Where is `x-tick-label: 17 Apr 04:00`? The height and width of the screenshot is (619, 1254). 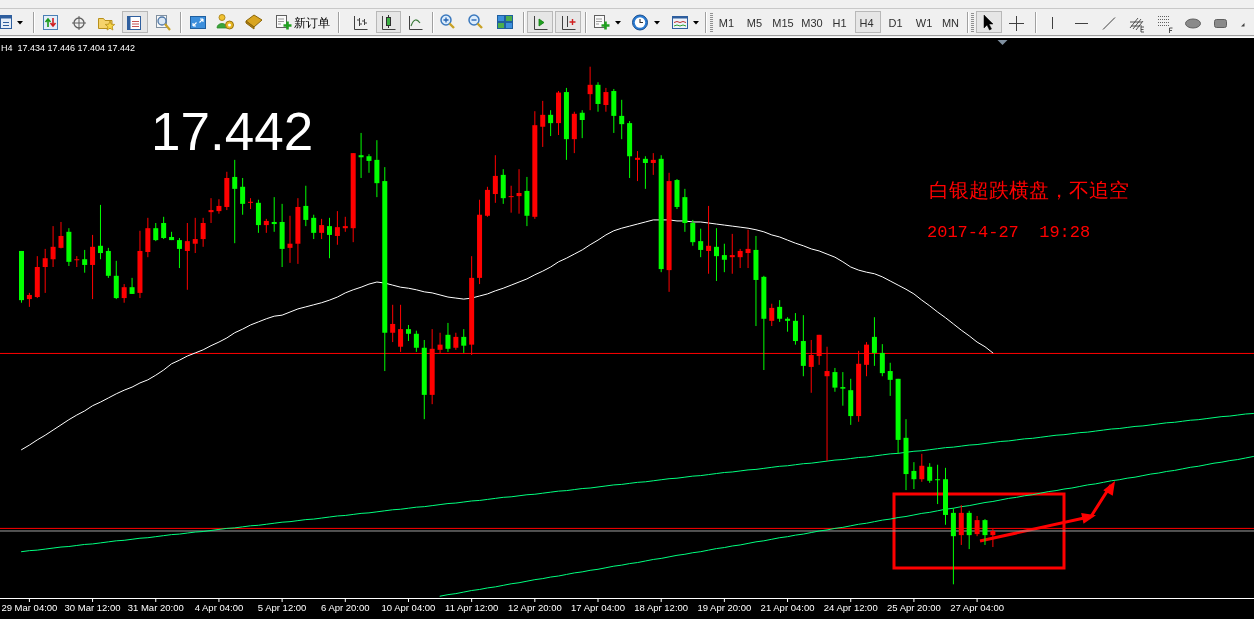 x-tick-label: 17 Apr 04:00 is located at coordinates (598, 607).